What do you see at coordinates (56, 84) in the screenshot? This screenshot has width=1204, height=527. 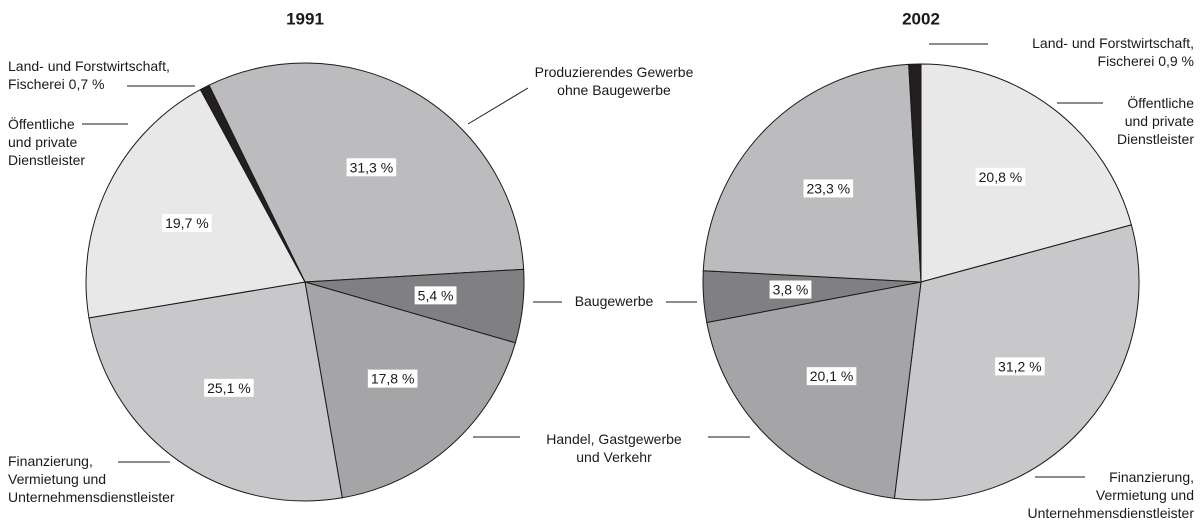 I see `category-label-line: Fischerei 0,7 %` at bounding box center [56, 84].